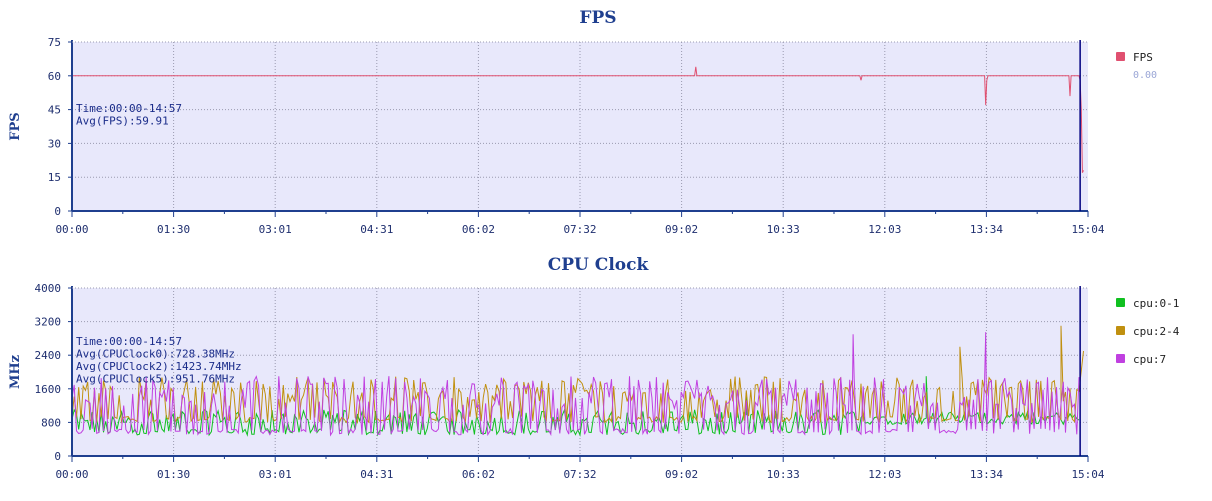 The height and width of the screenshot is (501, 1212). What do you see at coordinates (155, 379) in the screenshot?
I see `stats-annotation: Avg(CPUClock5):951.76MHz` at bounding box center [155, 379].